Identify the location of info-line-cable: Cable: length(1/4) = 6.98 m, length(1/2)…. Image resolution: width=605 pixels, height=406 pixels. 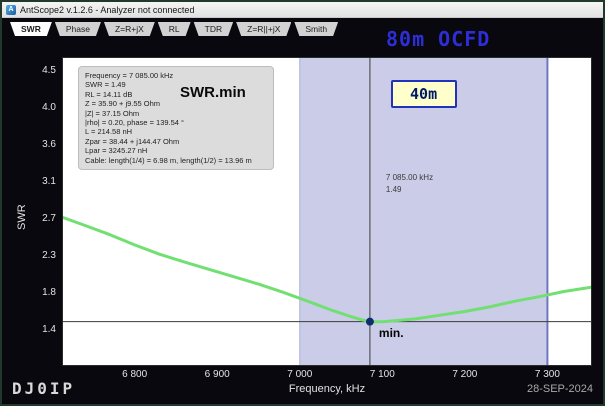
(168, 160).